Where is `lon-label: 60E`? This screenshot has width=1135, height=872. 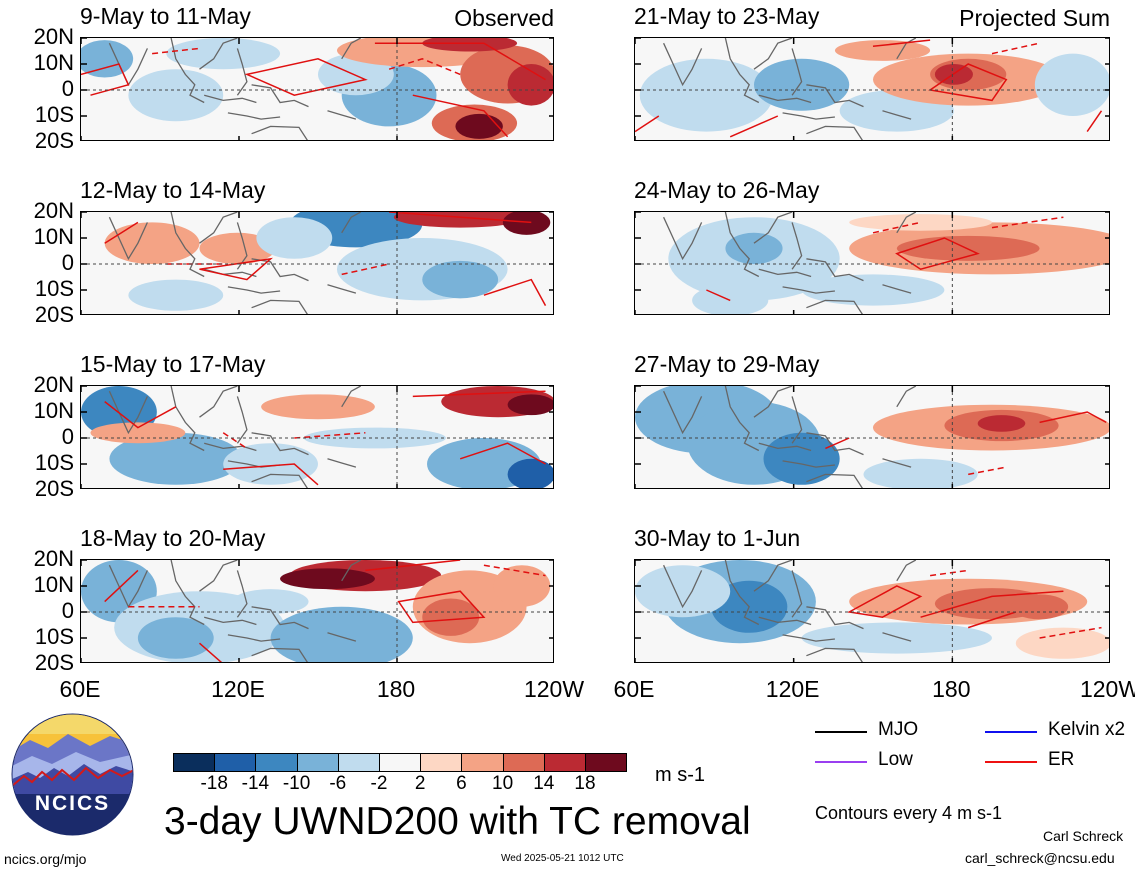 lon-label: 60E is located at coordinates (634, 689).